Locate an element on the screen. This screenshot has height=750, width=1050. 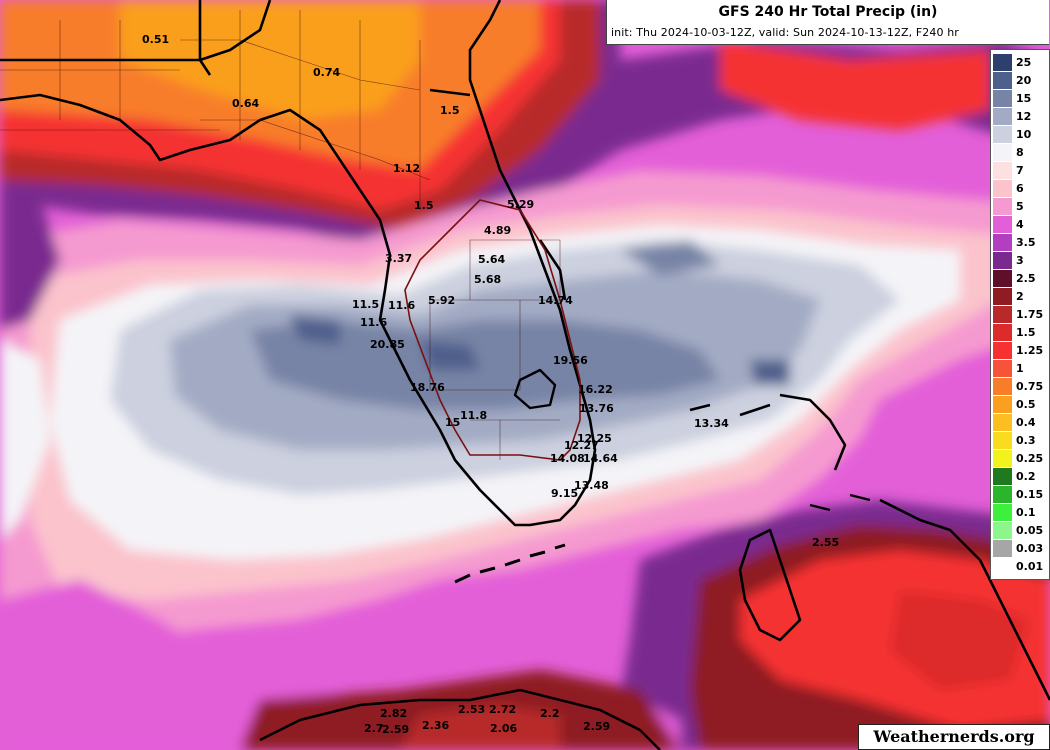
map-value-label: 20.85 is located at coordinates (387, 344).